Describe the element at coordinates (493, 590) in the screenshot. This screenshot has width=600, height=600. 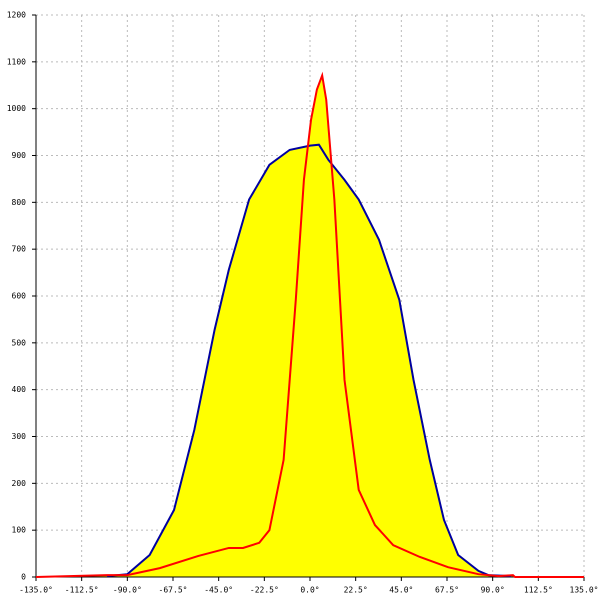
I see `x-tick-label: 90.0°` at that location.